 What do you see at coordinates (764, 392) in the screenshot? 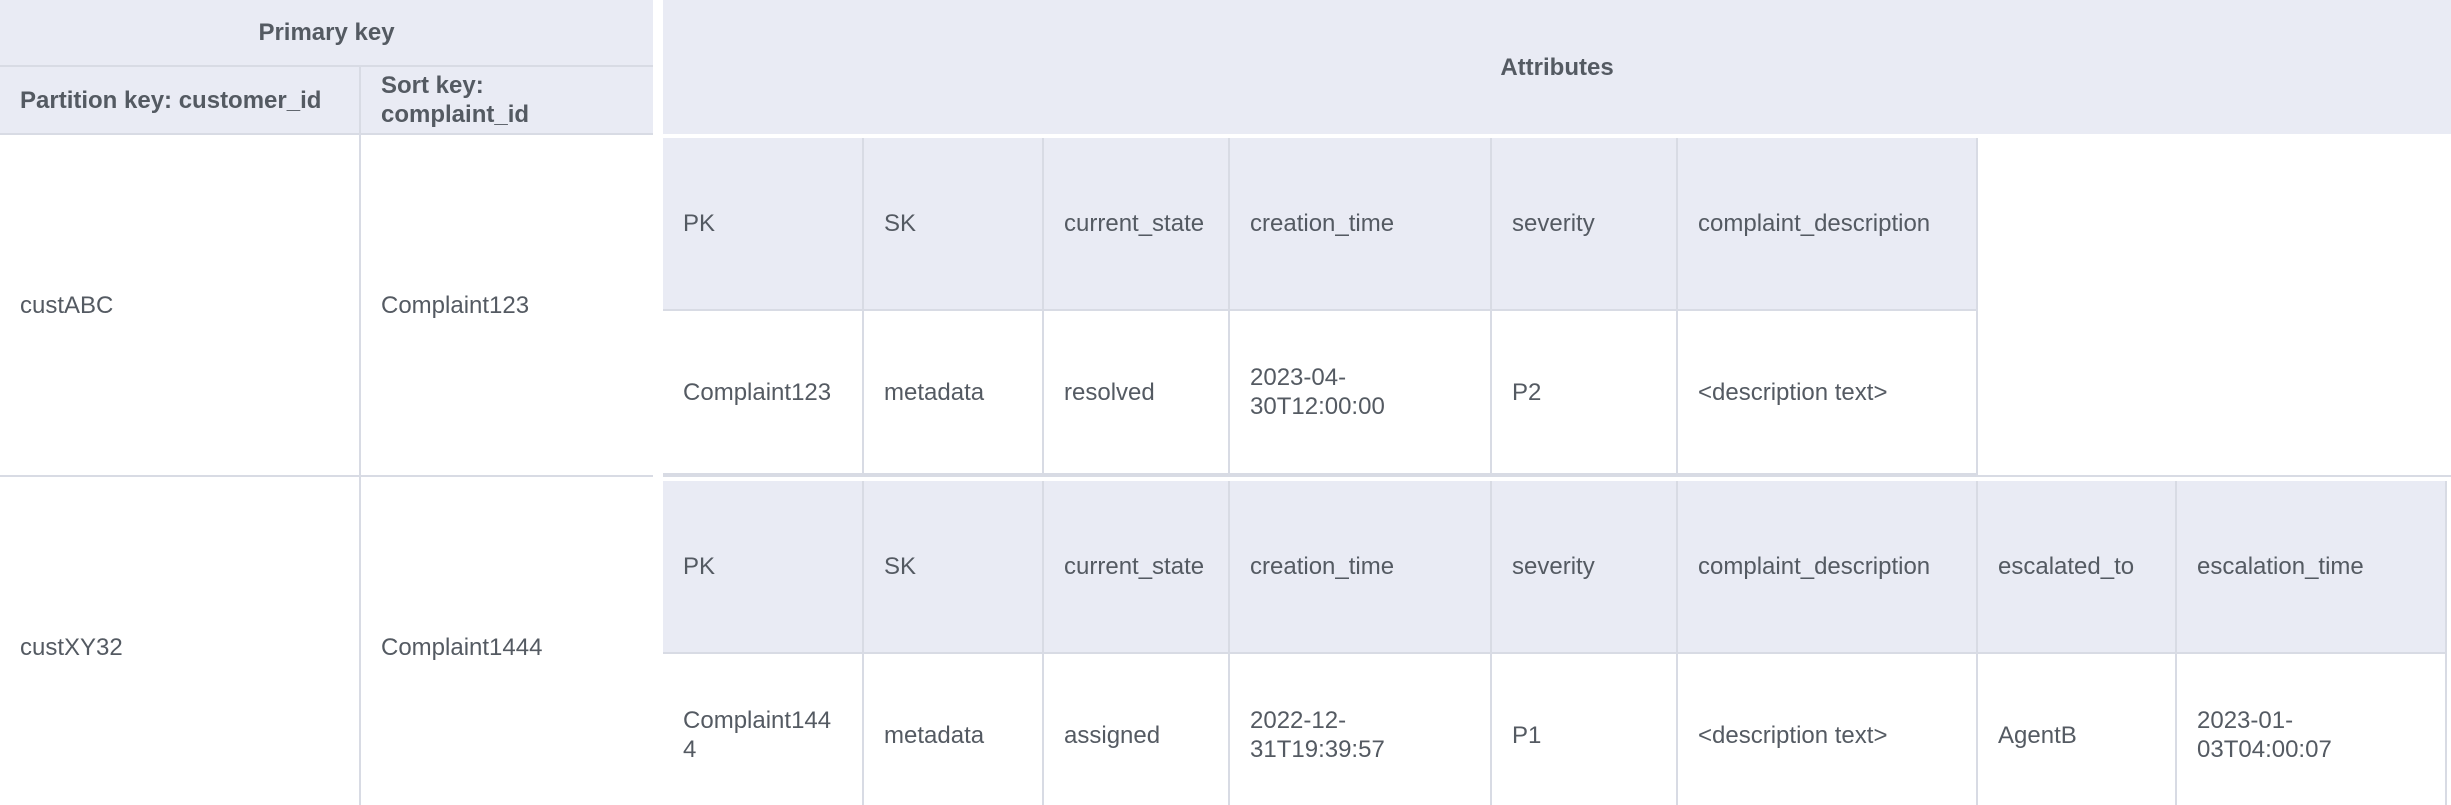
I see `attribute-value-PK: Complaint123` at bounding box center [764, 392].